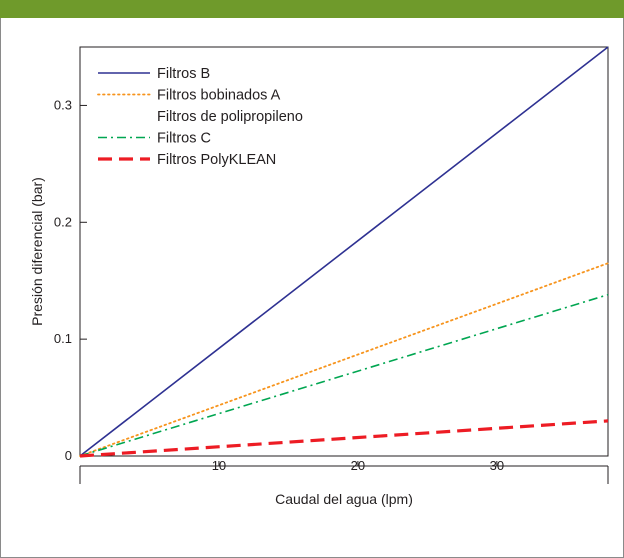 The image size is (624, 558). I want to click on x-tick-label: 20, so click(358, 465).